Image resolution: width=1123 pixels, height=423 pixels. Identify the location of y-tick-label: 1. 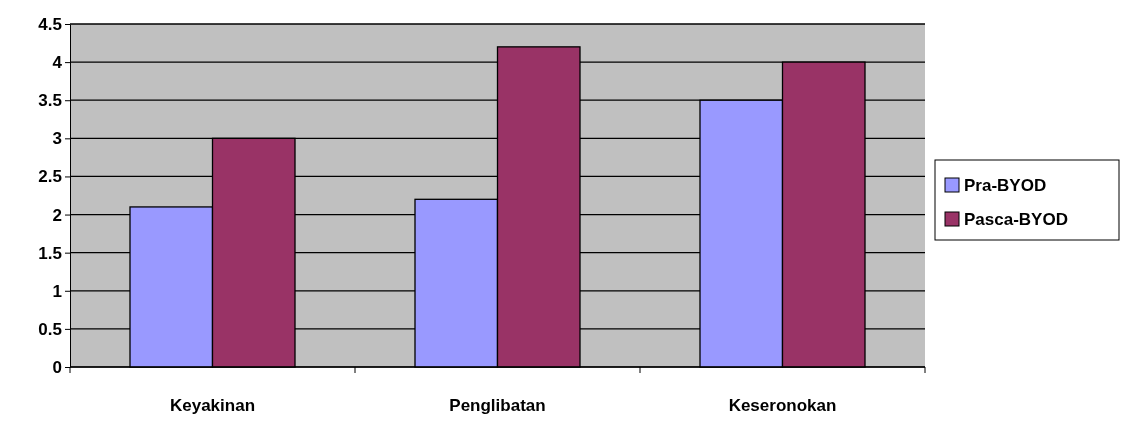
(57, 291).